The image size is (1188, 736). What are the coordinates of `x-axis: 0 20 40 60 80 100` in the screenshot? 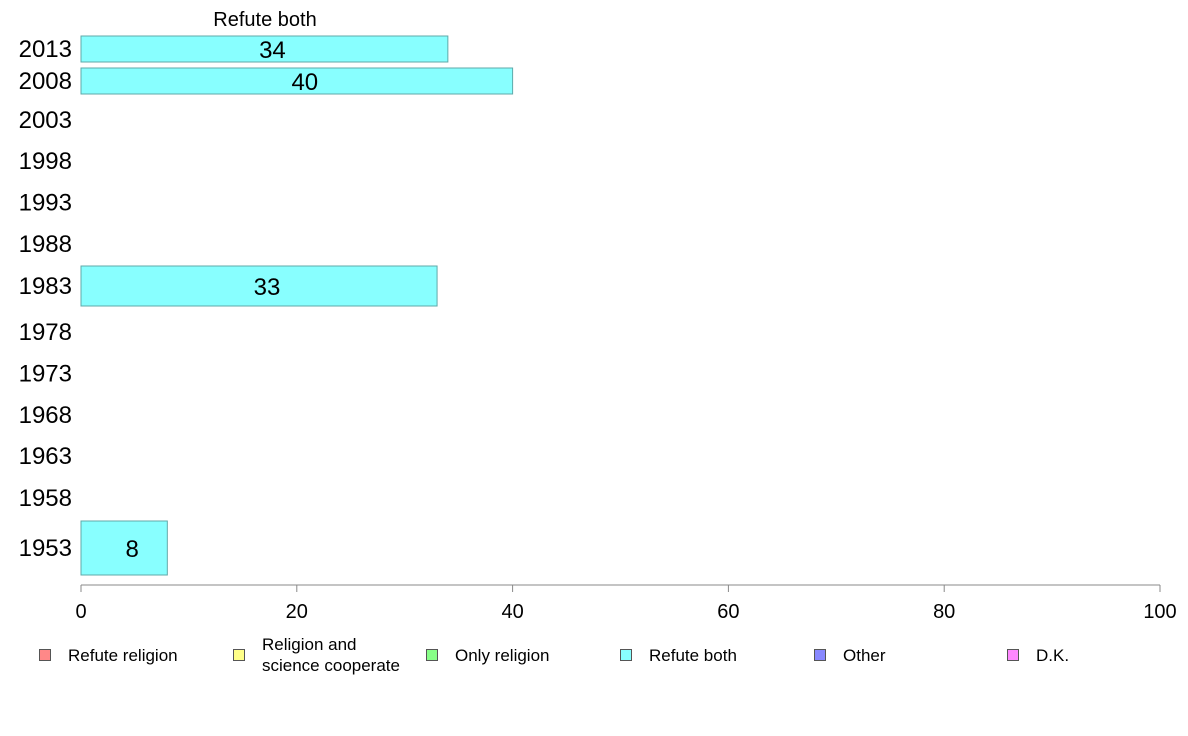 It's located at (626, 603).